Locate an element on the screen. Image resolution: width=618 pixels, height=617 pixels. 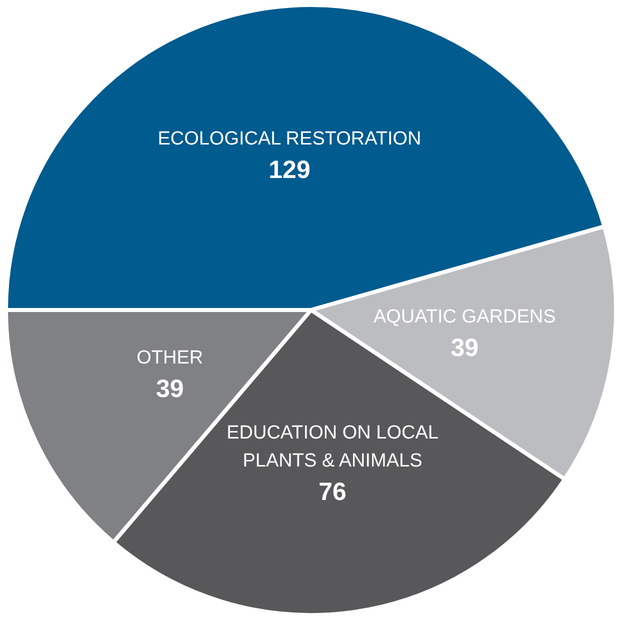
slice-label: AQUATIC GARDENS is located at coordinates (464, 317).